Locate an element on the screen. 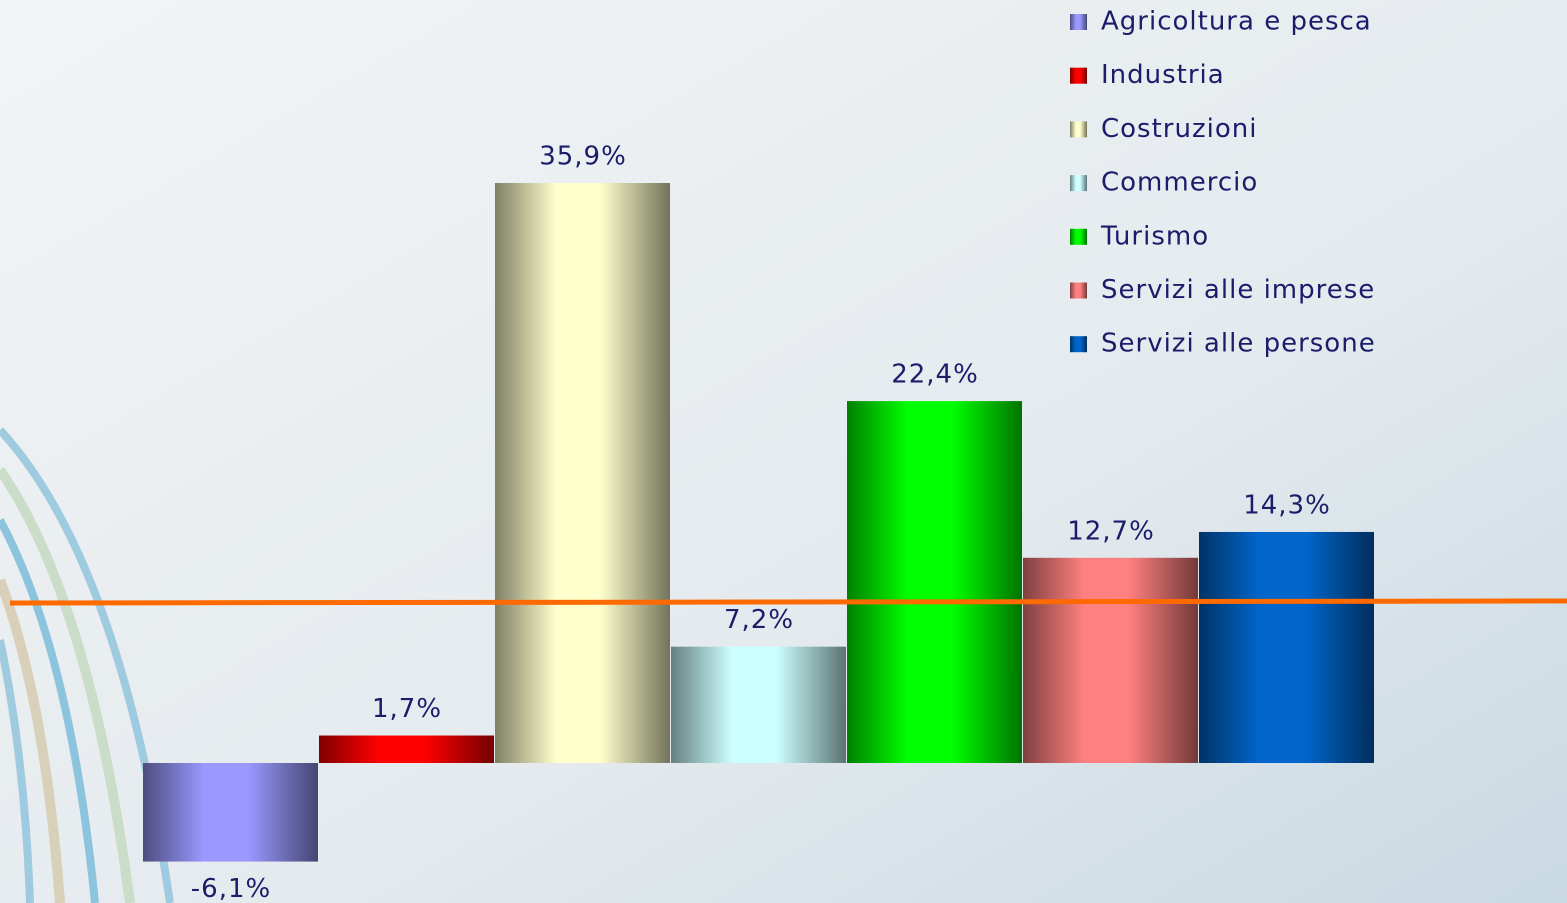  legend-label: Industria is located at coordinates (1163, 75).